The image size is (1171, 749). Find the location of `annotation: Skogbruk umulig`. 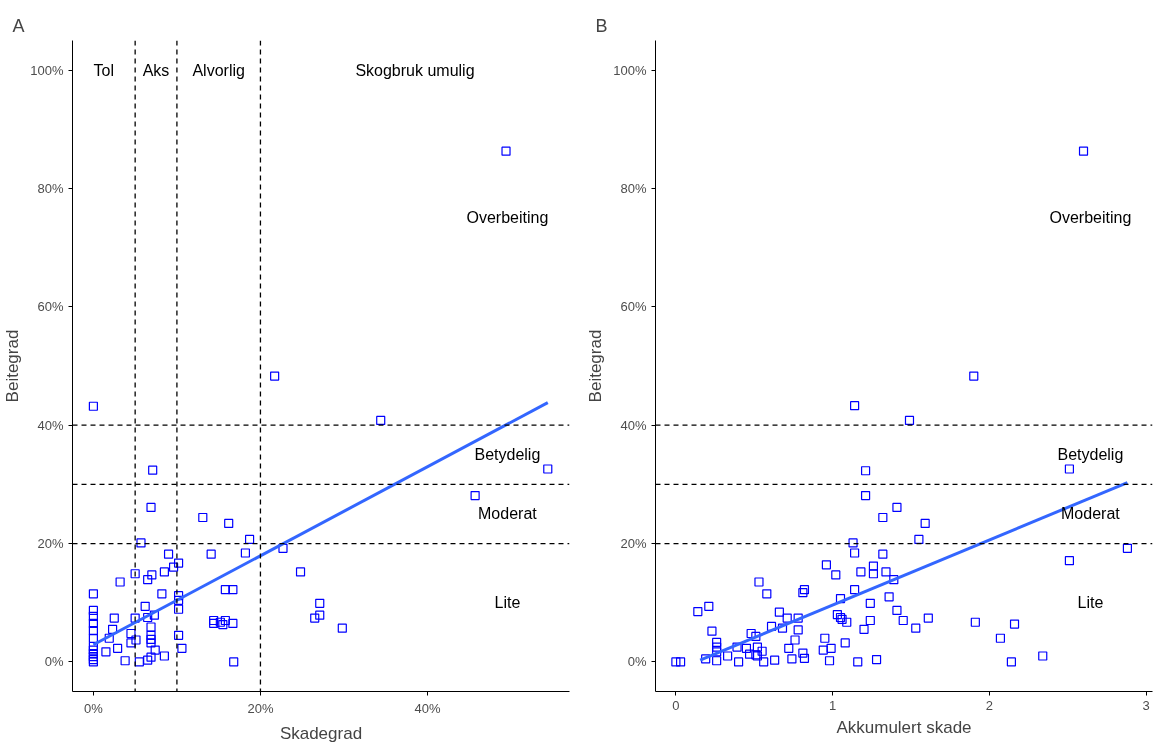

annotation: Skogbruk umulig is located at coordinates (415, 70).